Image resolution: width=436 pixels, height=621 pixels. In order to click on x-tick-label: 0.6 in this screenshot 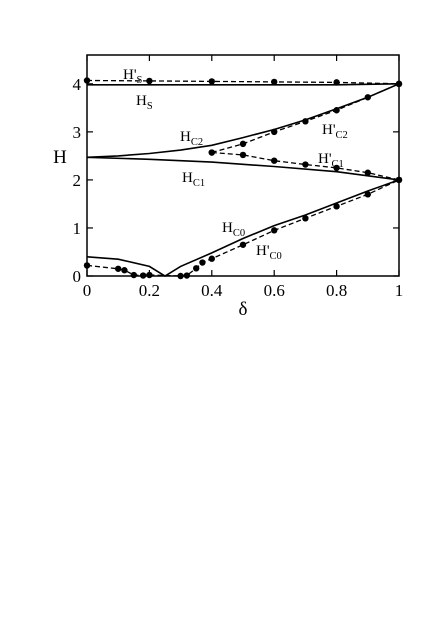, I will do `click(274, 290)`.